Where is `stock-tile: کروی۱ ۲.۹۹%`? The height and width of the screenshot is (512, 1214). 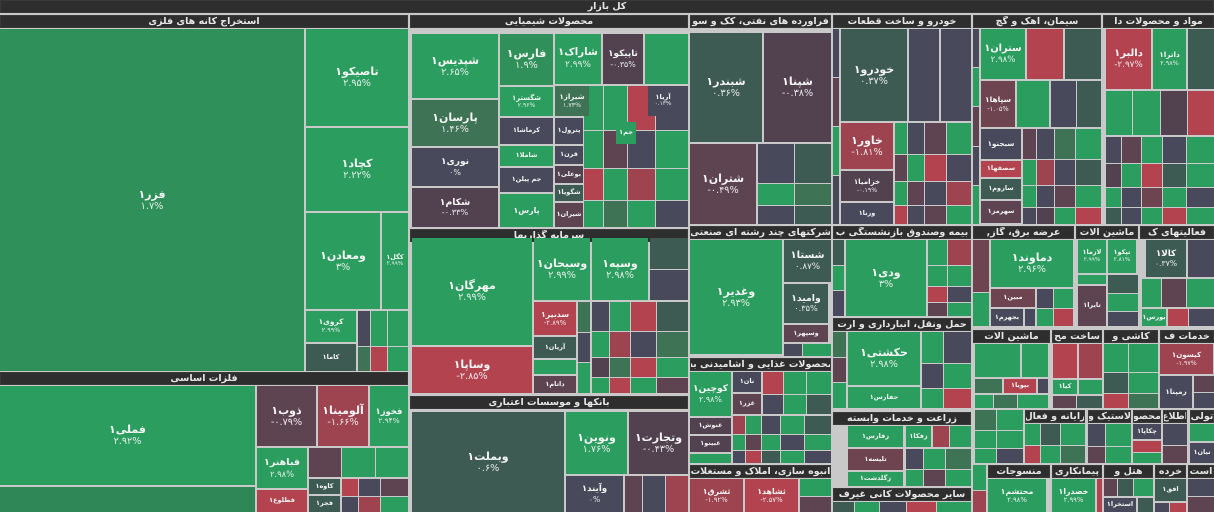 stock-tile: کروی۱ ۲.۹۹% is located at coordinates (331, 326).